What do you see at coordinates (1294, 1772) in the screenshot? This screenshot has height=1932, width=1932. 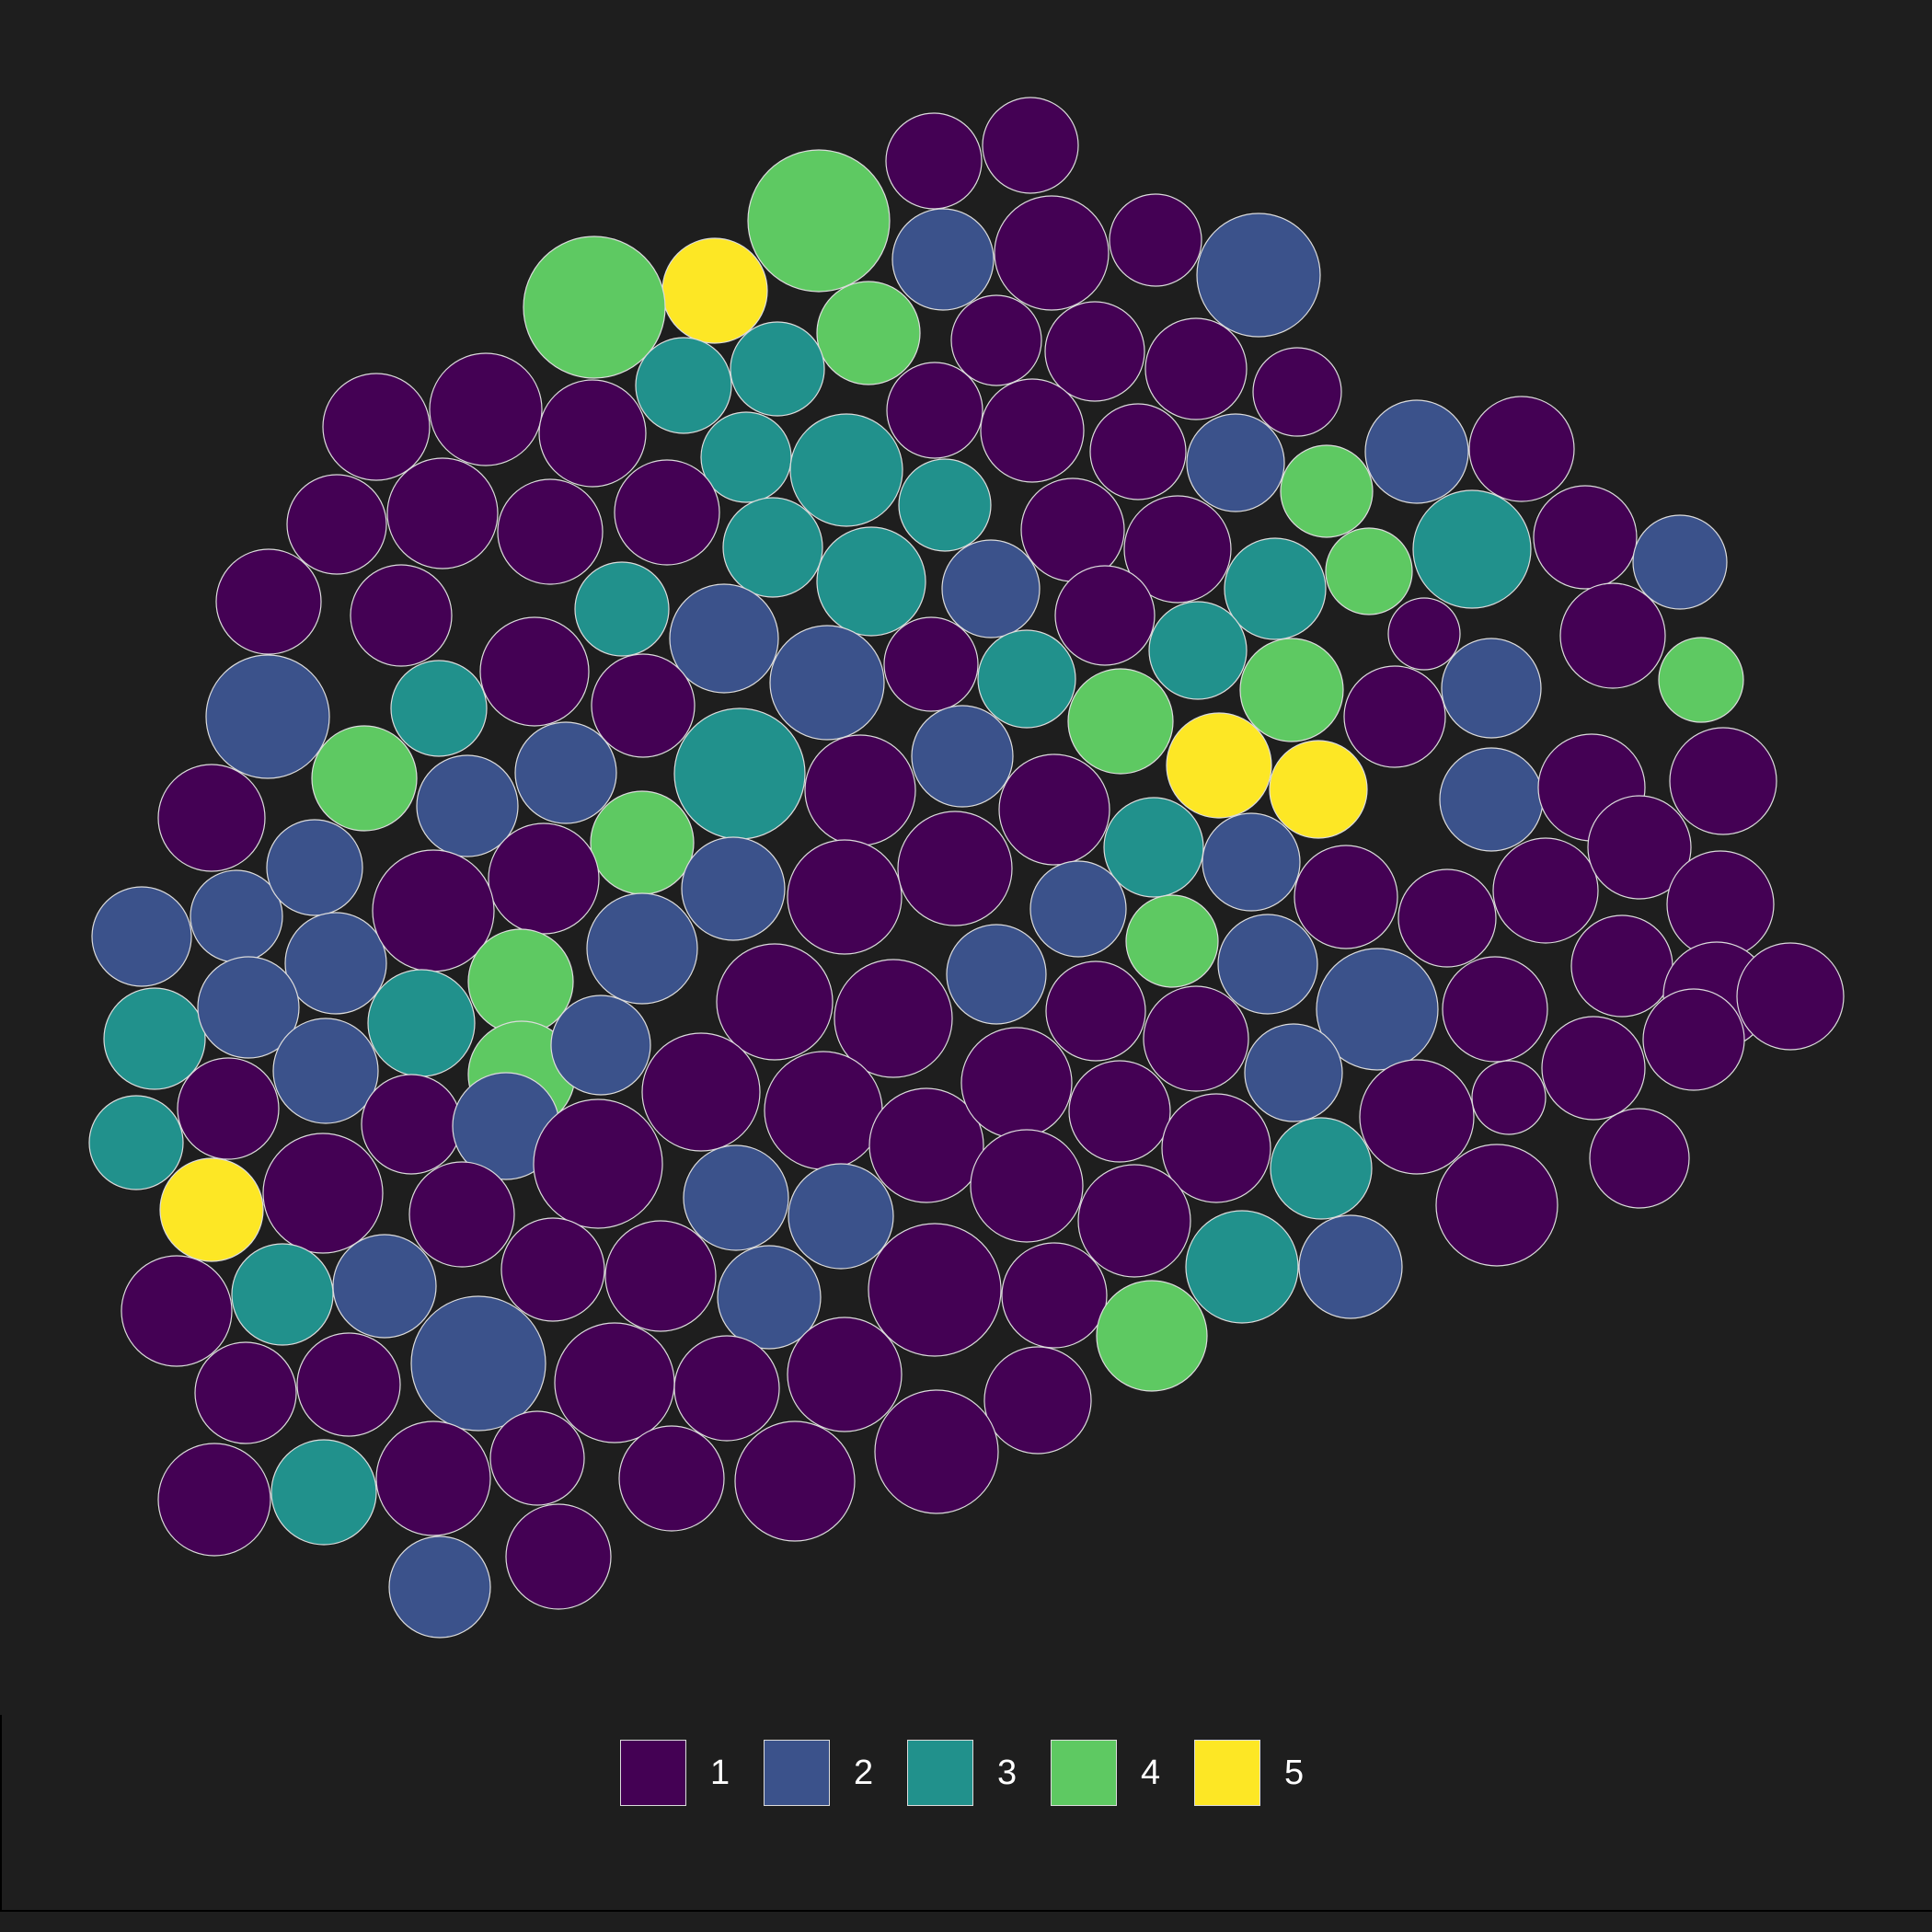 I see `legend-label: 5` at bounding box center [1294, 1772].